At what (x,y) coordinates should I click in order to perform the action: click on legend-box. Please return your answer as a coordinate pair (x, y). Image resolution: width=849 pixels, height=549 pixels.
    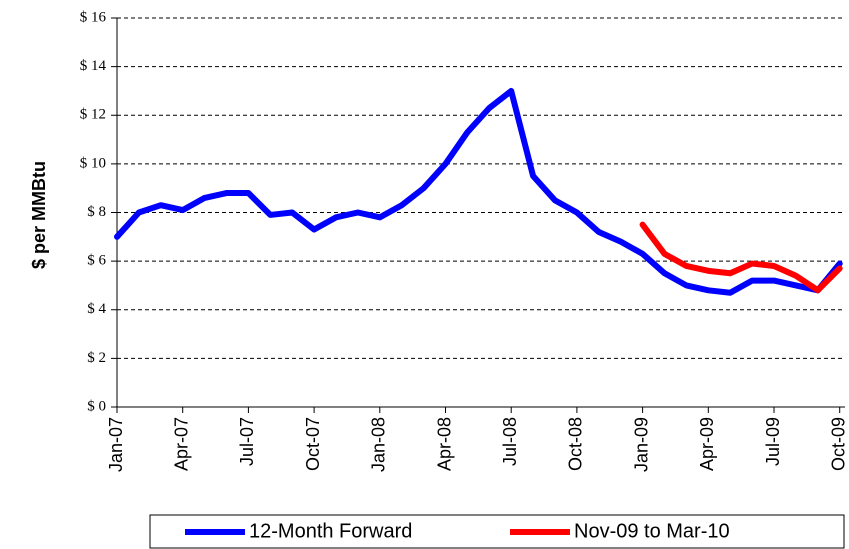
    Looking at the image, I should click on (497, 531).